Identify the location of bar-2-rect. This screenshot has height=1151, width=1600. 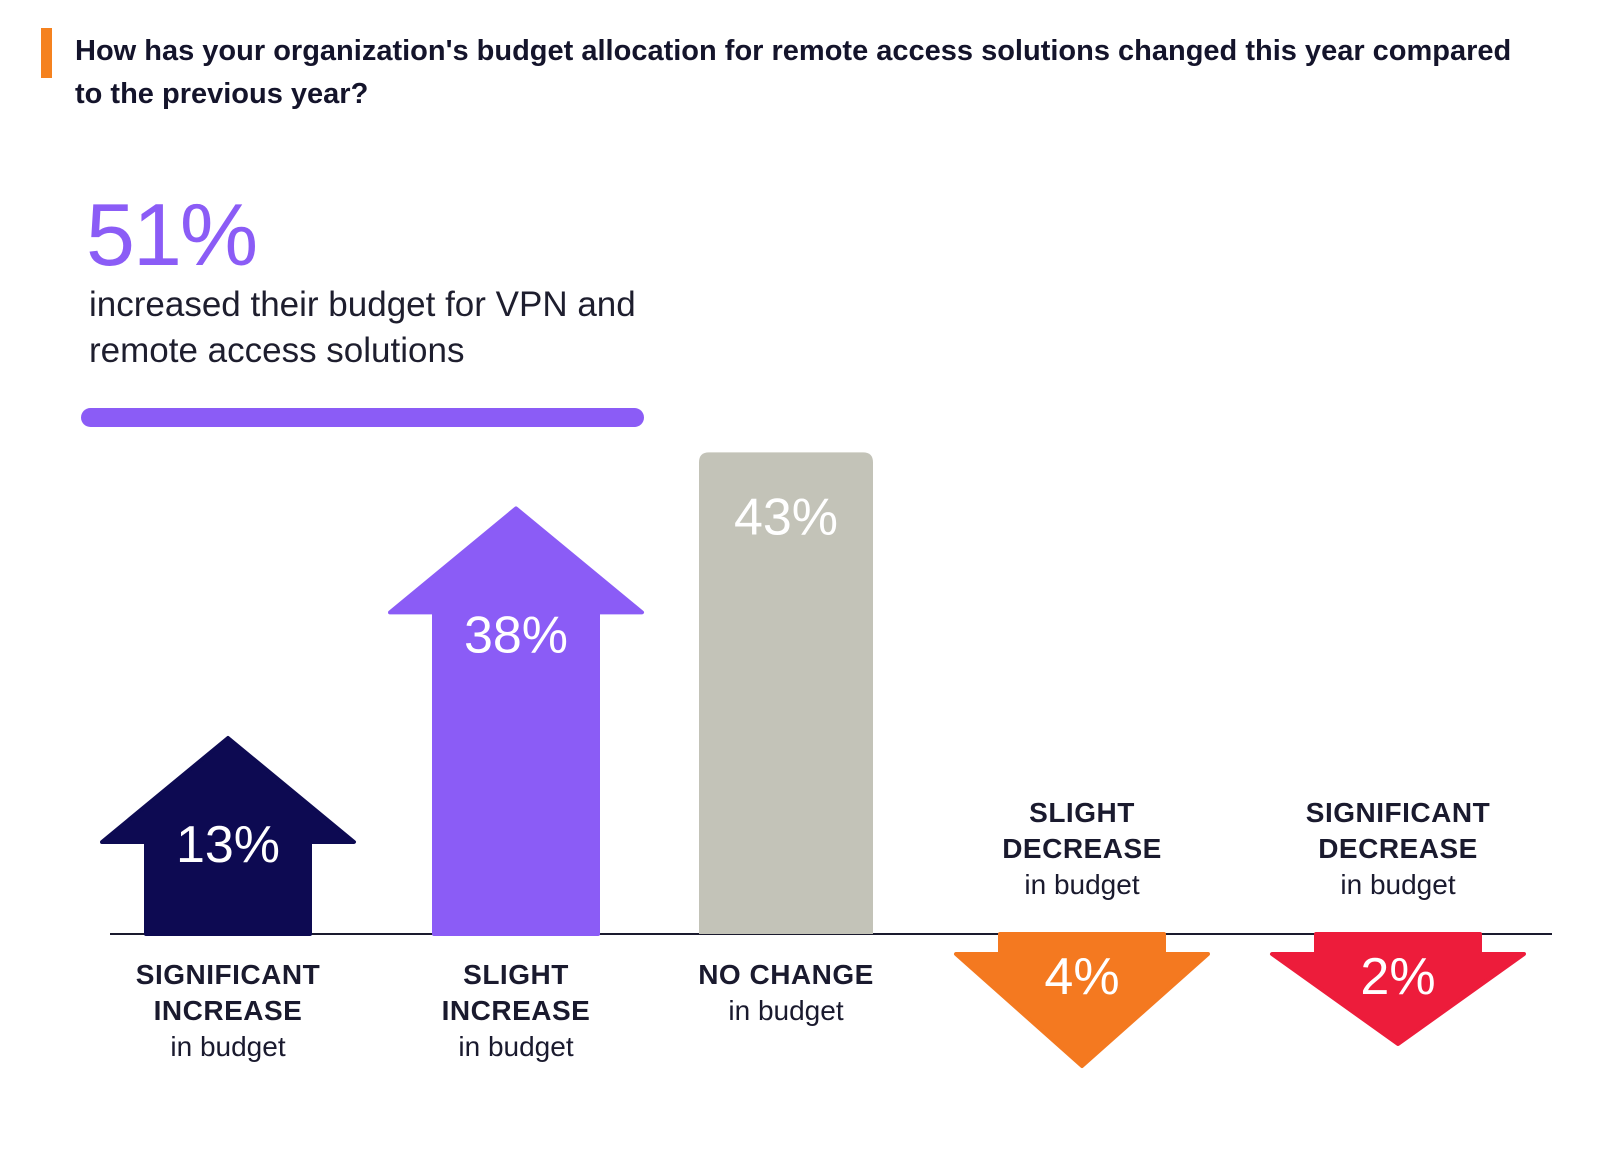
(786, 693).